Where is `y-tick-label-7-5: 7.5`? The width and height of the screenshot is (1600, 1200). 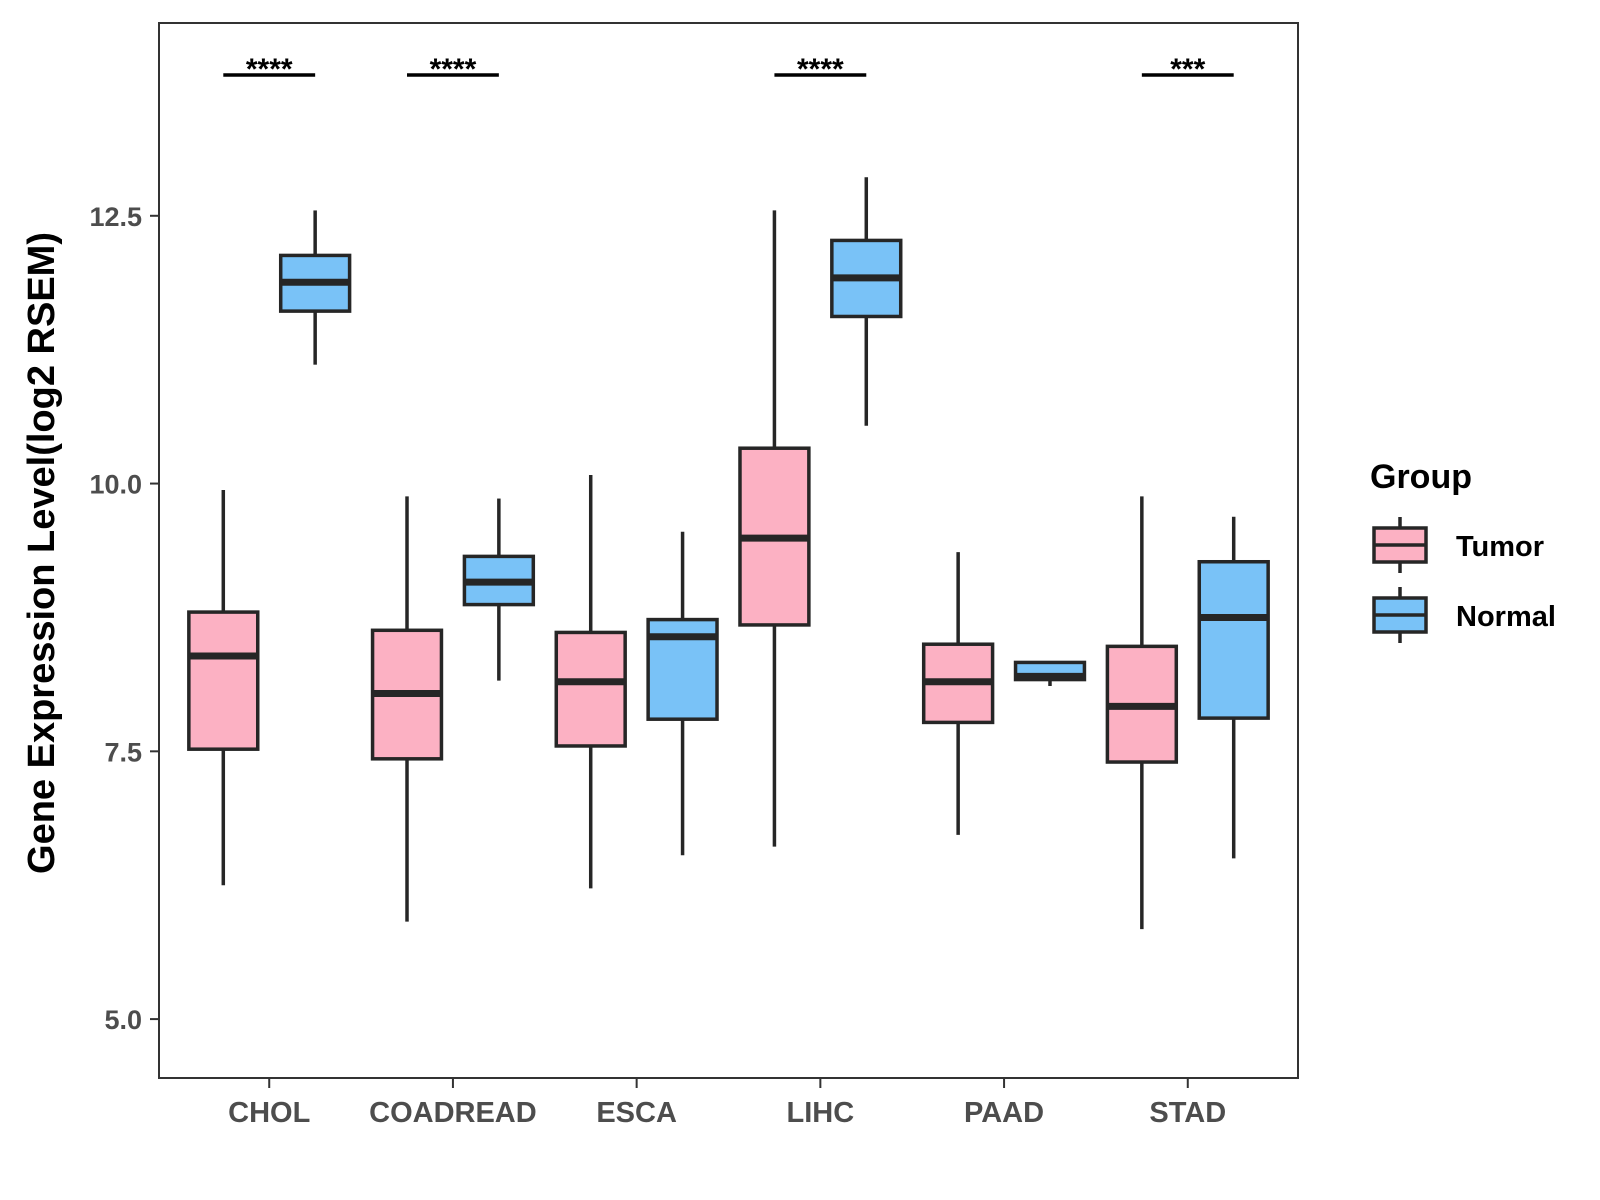
y-tick-label-7-5: 7.5 is located at coordinates (123, 752).